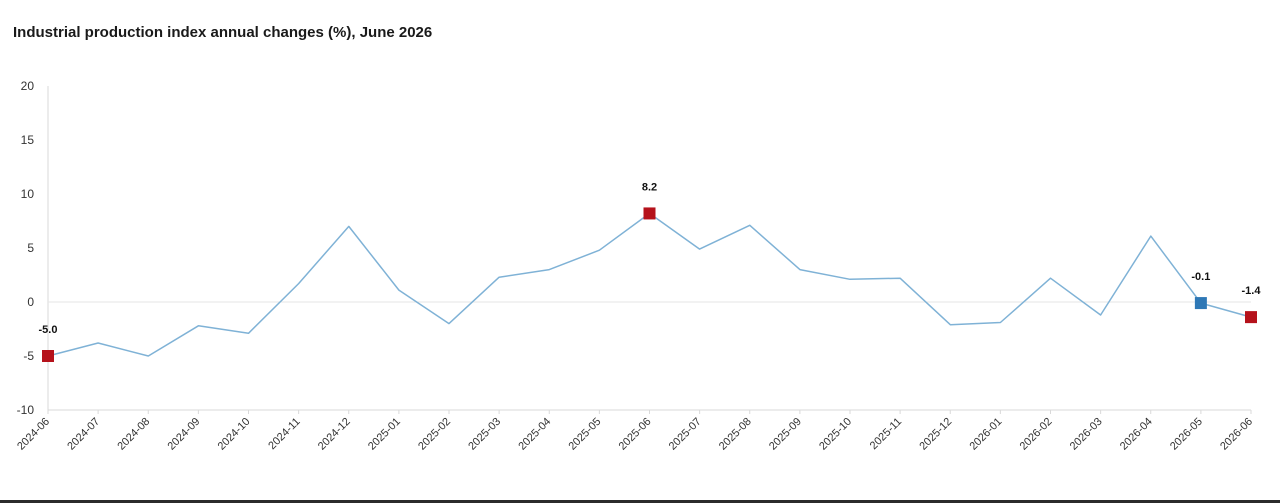 The image size is (1280, 503). I want to click on x-tick-label: 2025-09, so click(785, 434).